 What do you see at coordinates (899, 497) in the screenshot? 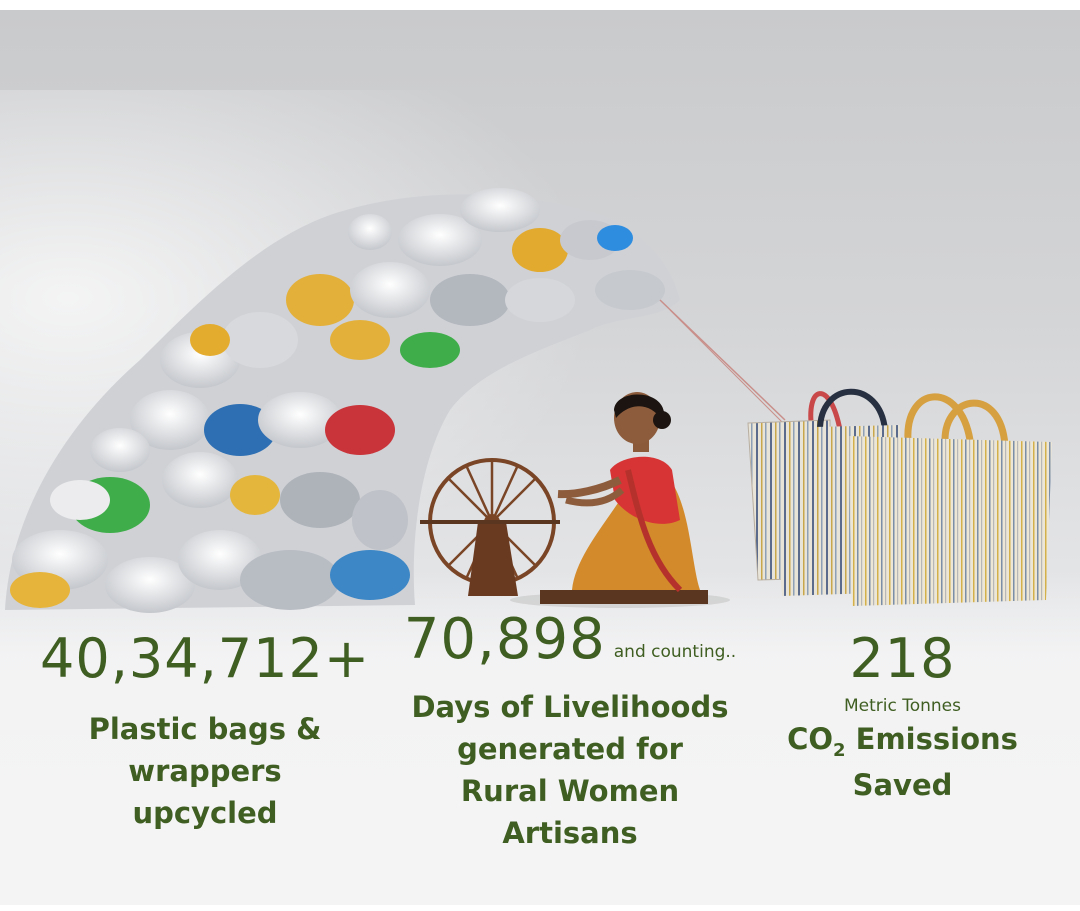
I see `woven-tote-bags` at bounding box center [899, 497].